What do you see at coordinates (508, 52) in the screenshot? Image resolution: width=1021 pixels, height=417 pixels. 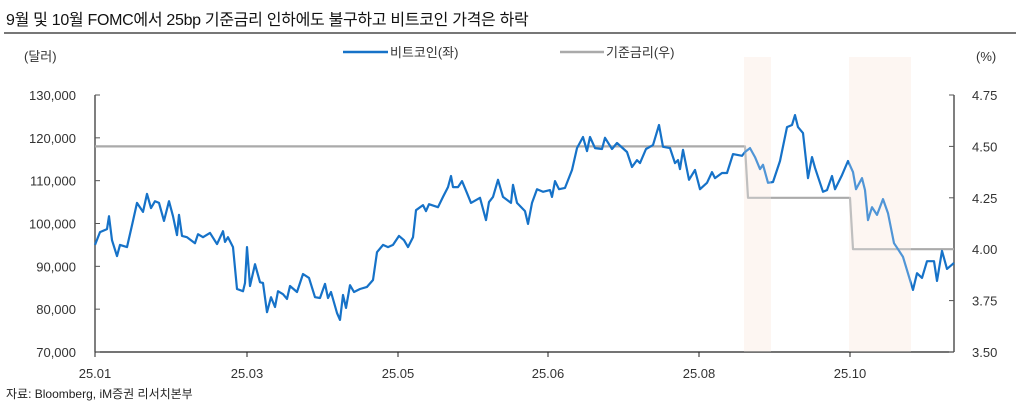 I see `legend: 비트코인(좌) 기준금리(우)` at bounding box center [508, 52].